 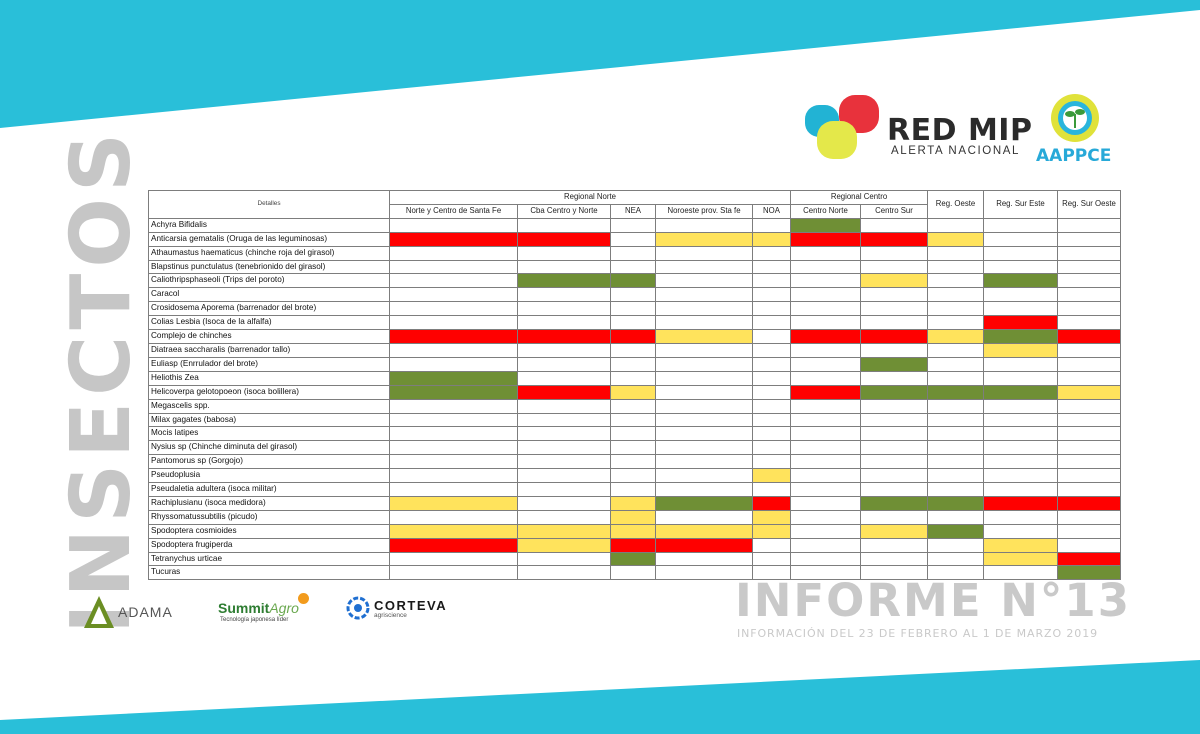 I want to click on table-row: Pseudoplusia, so click(x=634, y=476).